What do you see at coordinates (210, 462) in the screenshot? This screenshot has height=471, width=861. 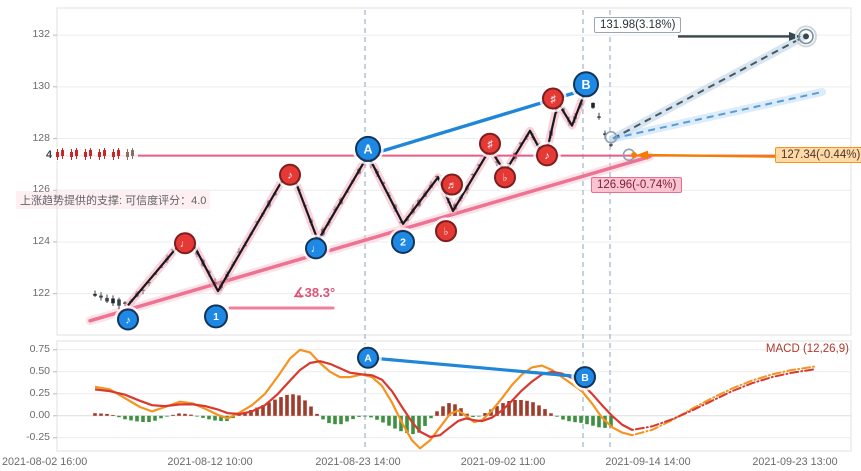 I see `x-tick-label: 2021-08-12 10:00` at bounding box center [210, 462].